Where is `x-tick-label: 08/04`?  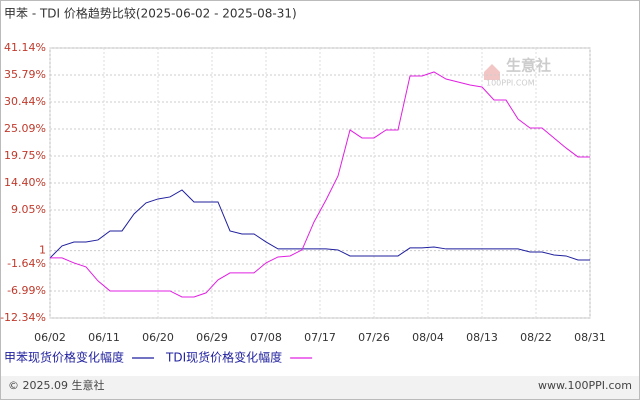 x-tick-label: 08/04 is located at coordinates (428, 337).